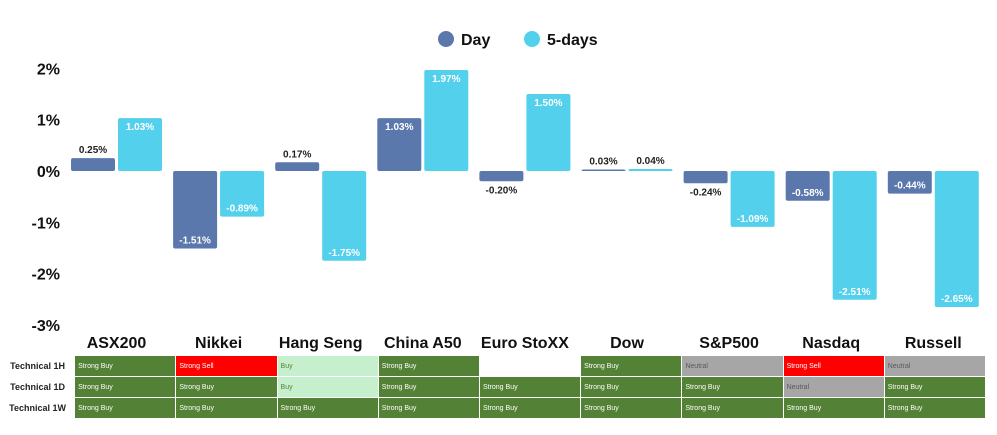  Describe the element at coordinates (117, 343) in the screenshot. I see `category-label: ASX200` at that location.